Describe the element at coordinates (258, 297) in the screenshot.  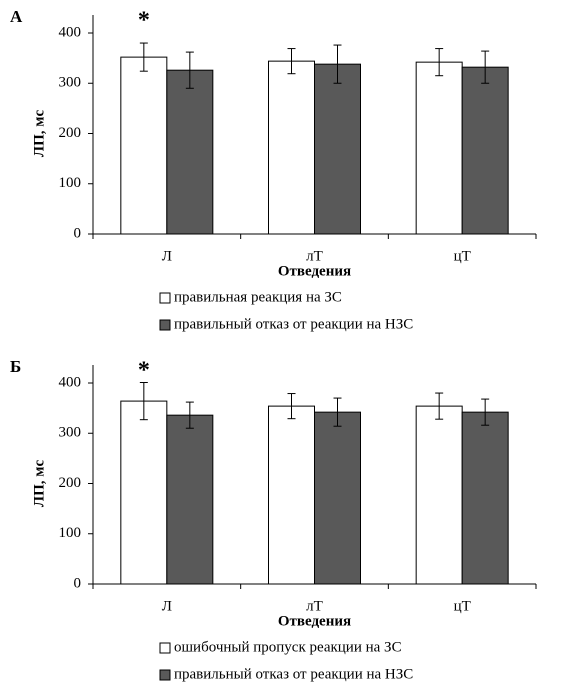
I see `legend-label: правильная реакция на ЗС` at that location.